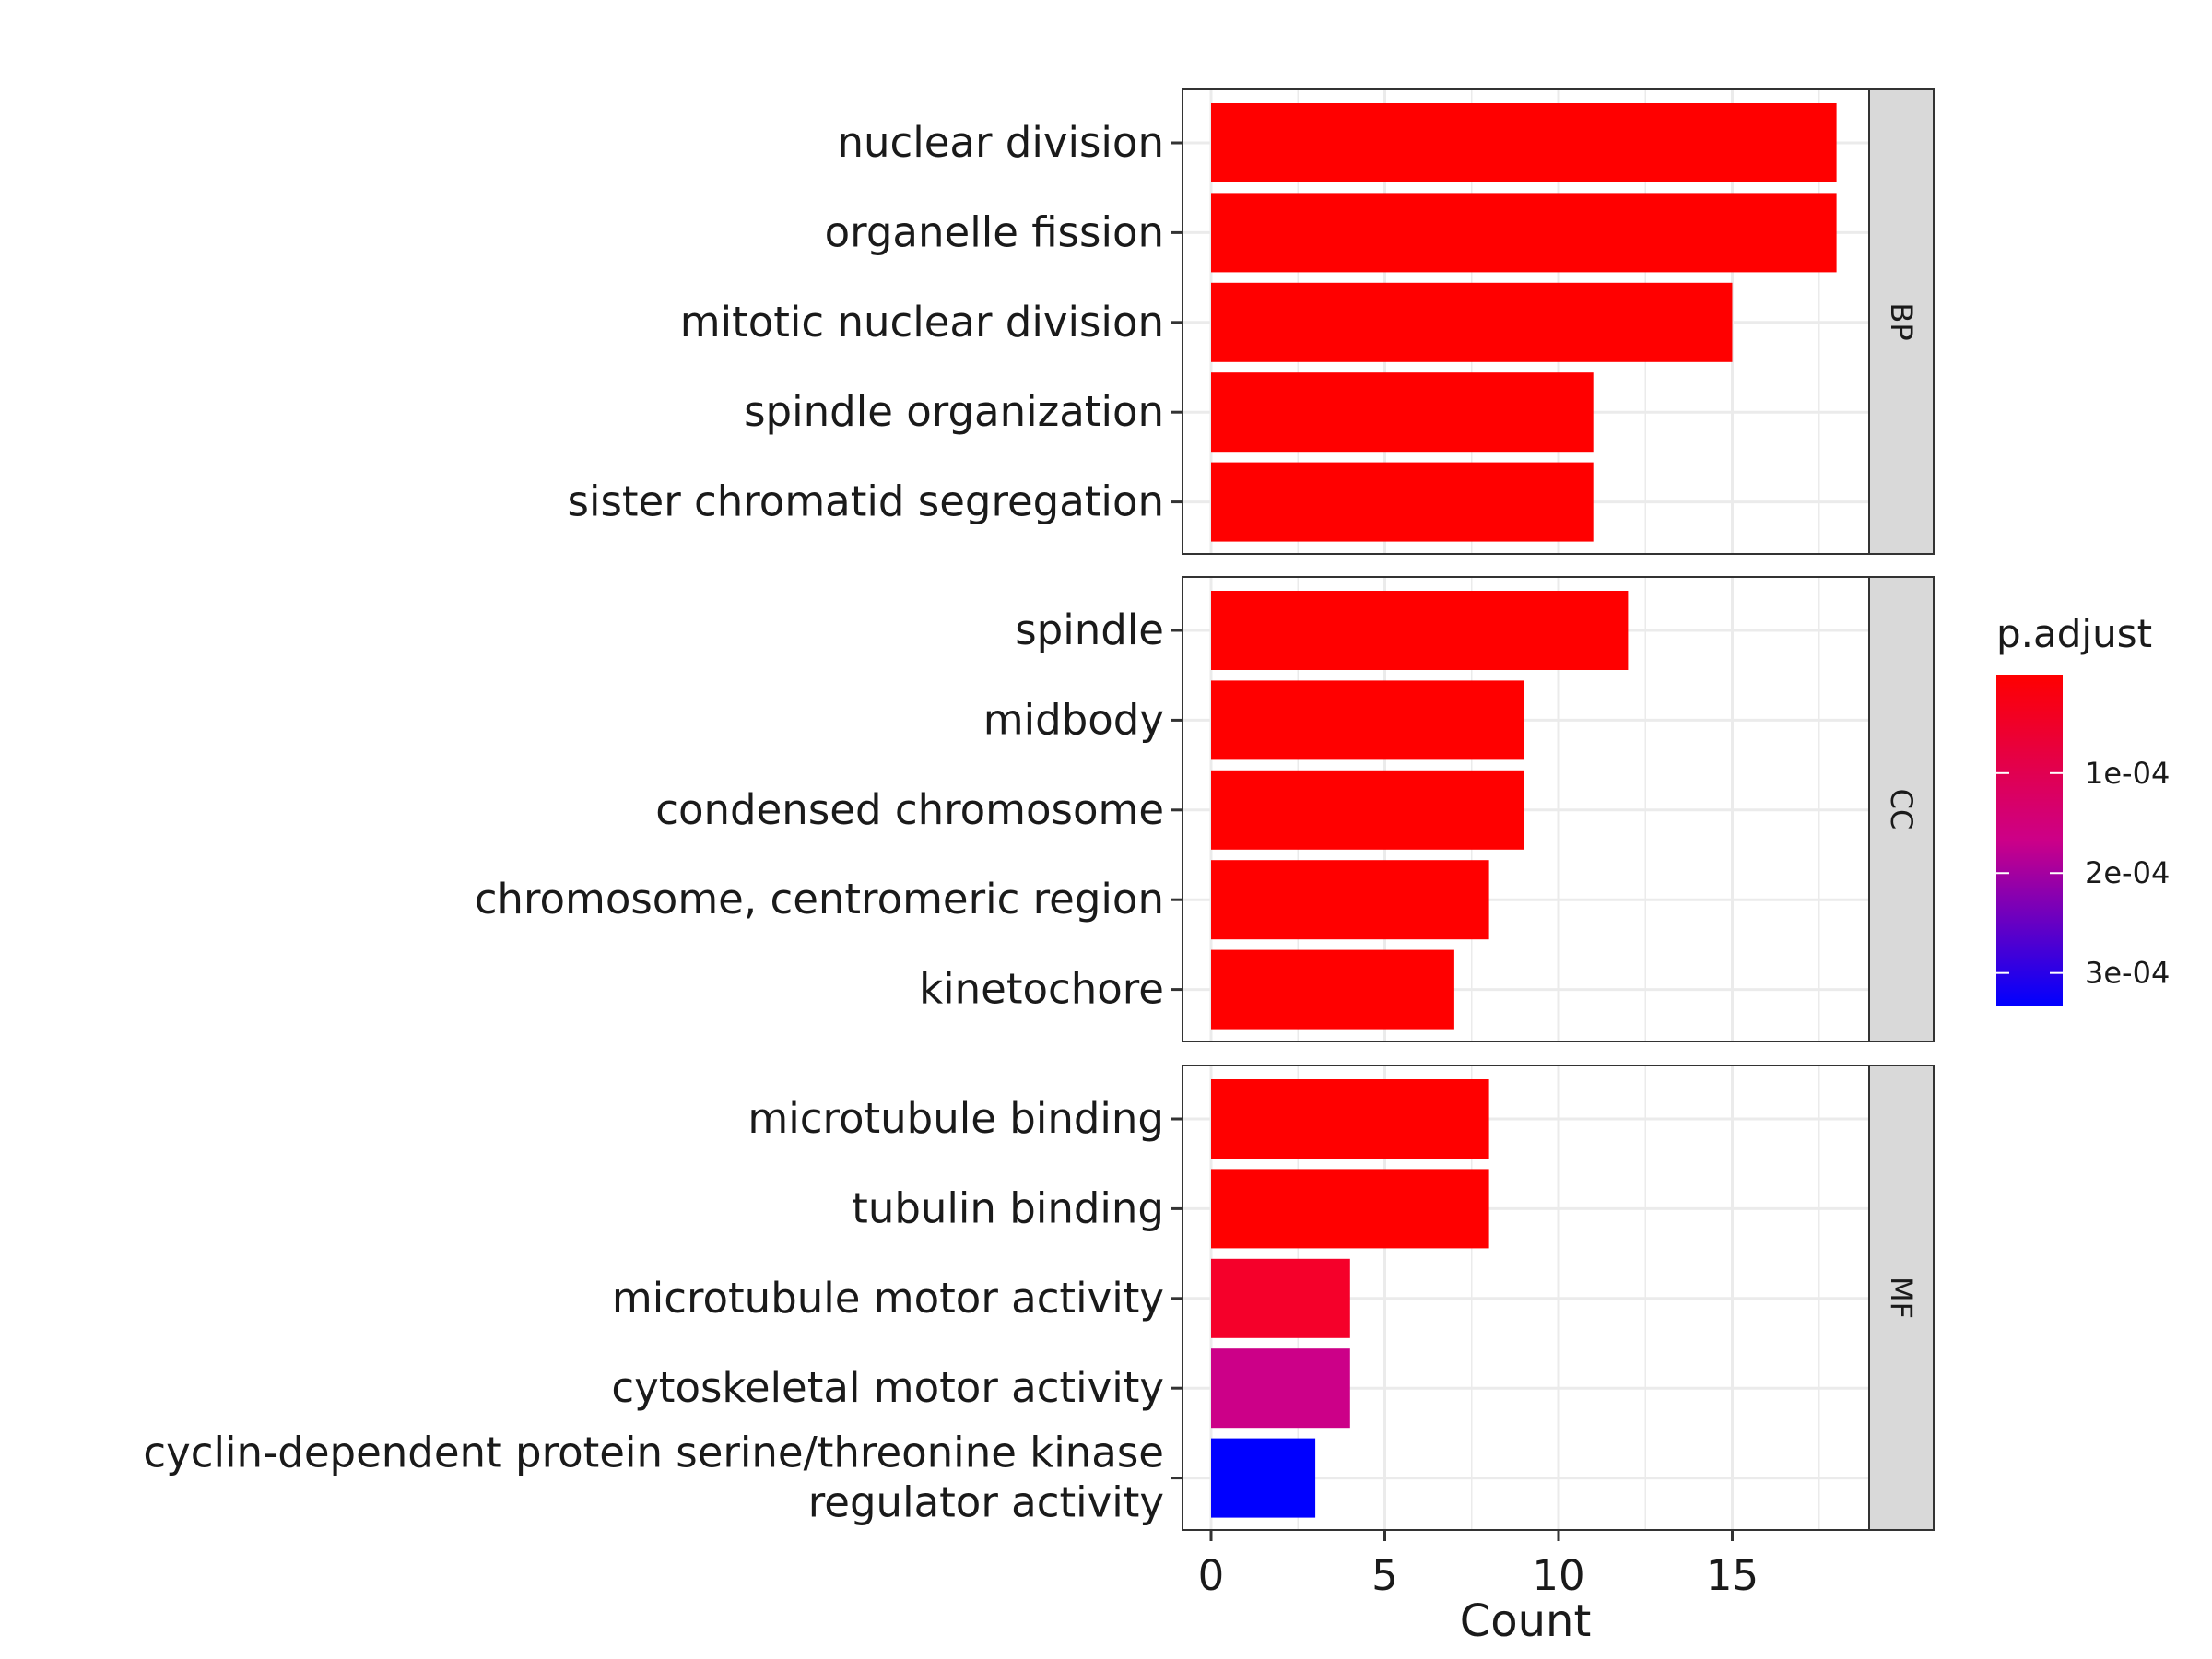  Describe the element at coordinates (955, 1118) in the screenshot. I see `category-label: microtubule binding` at that location.